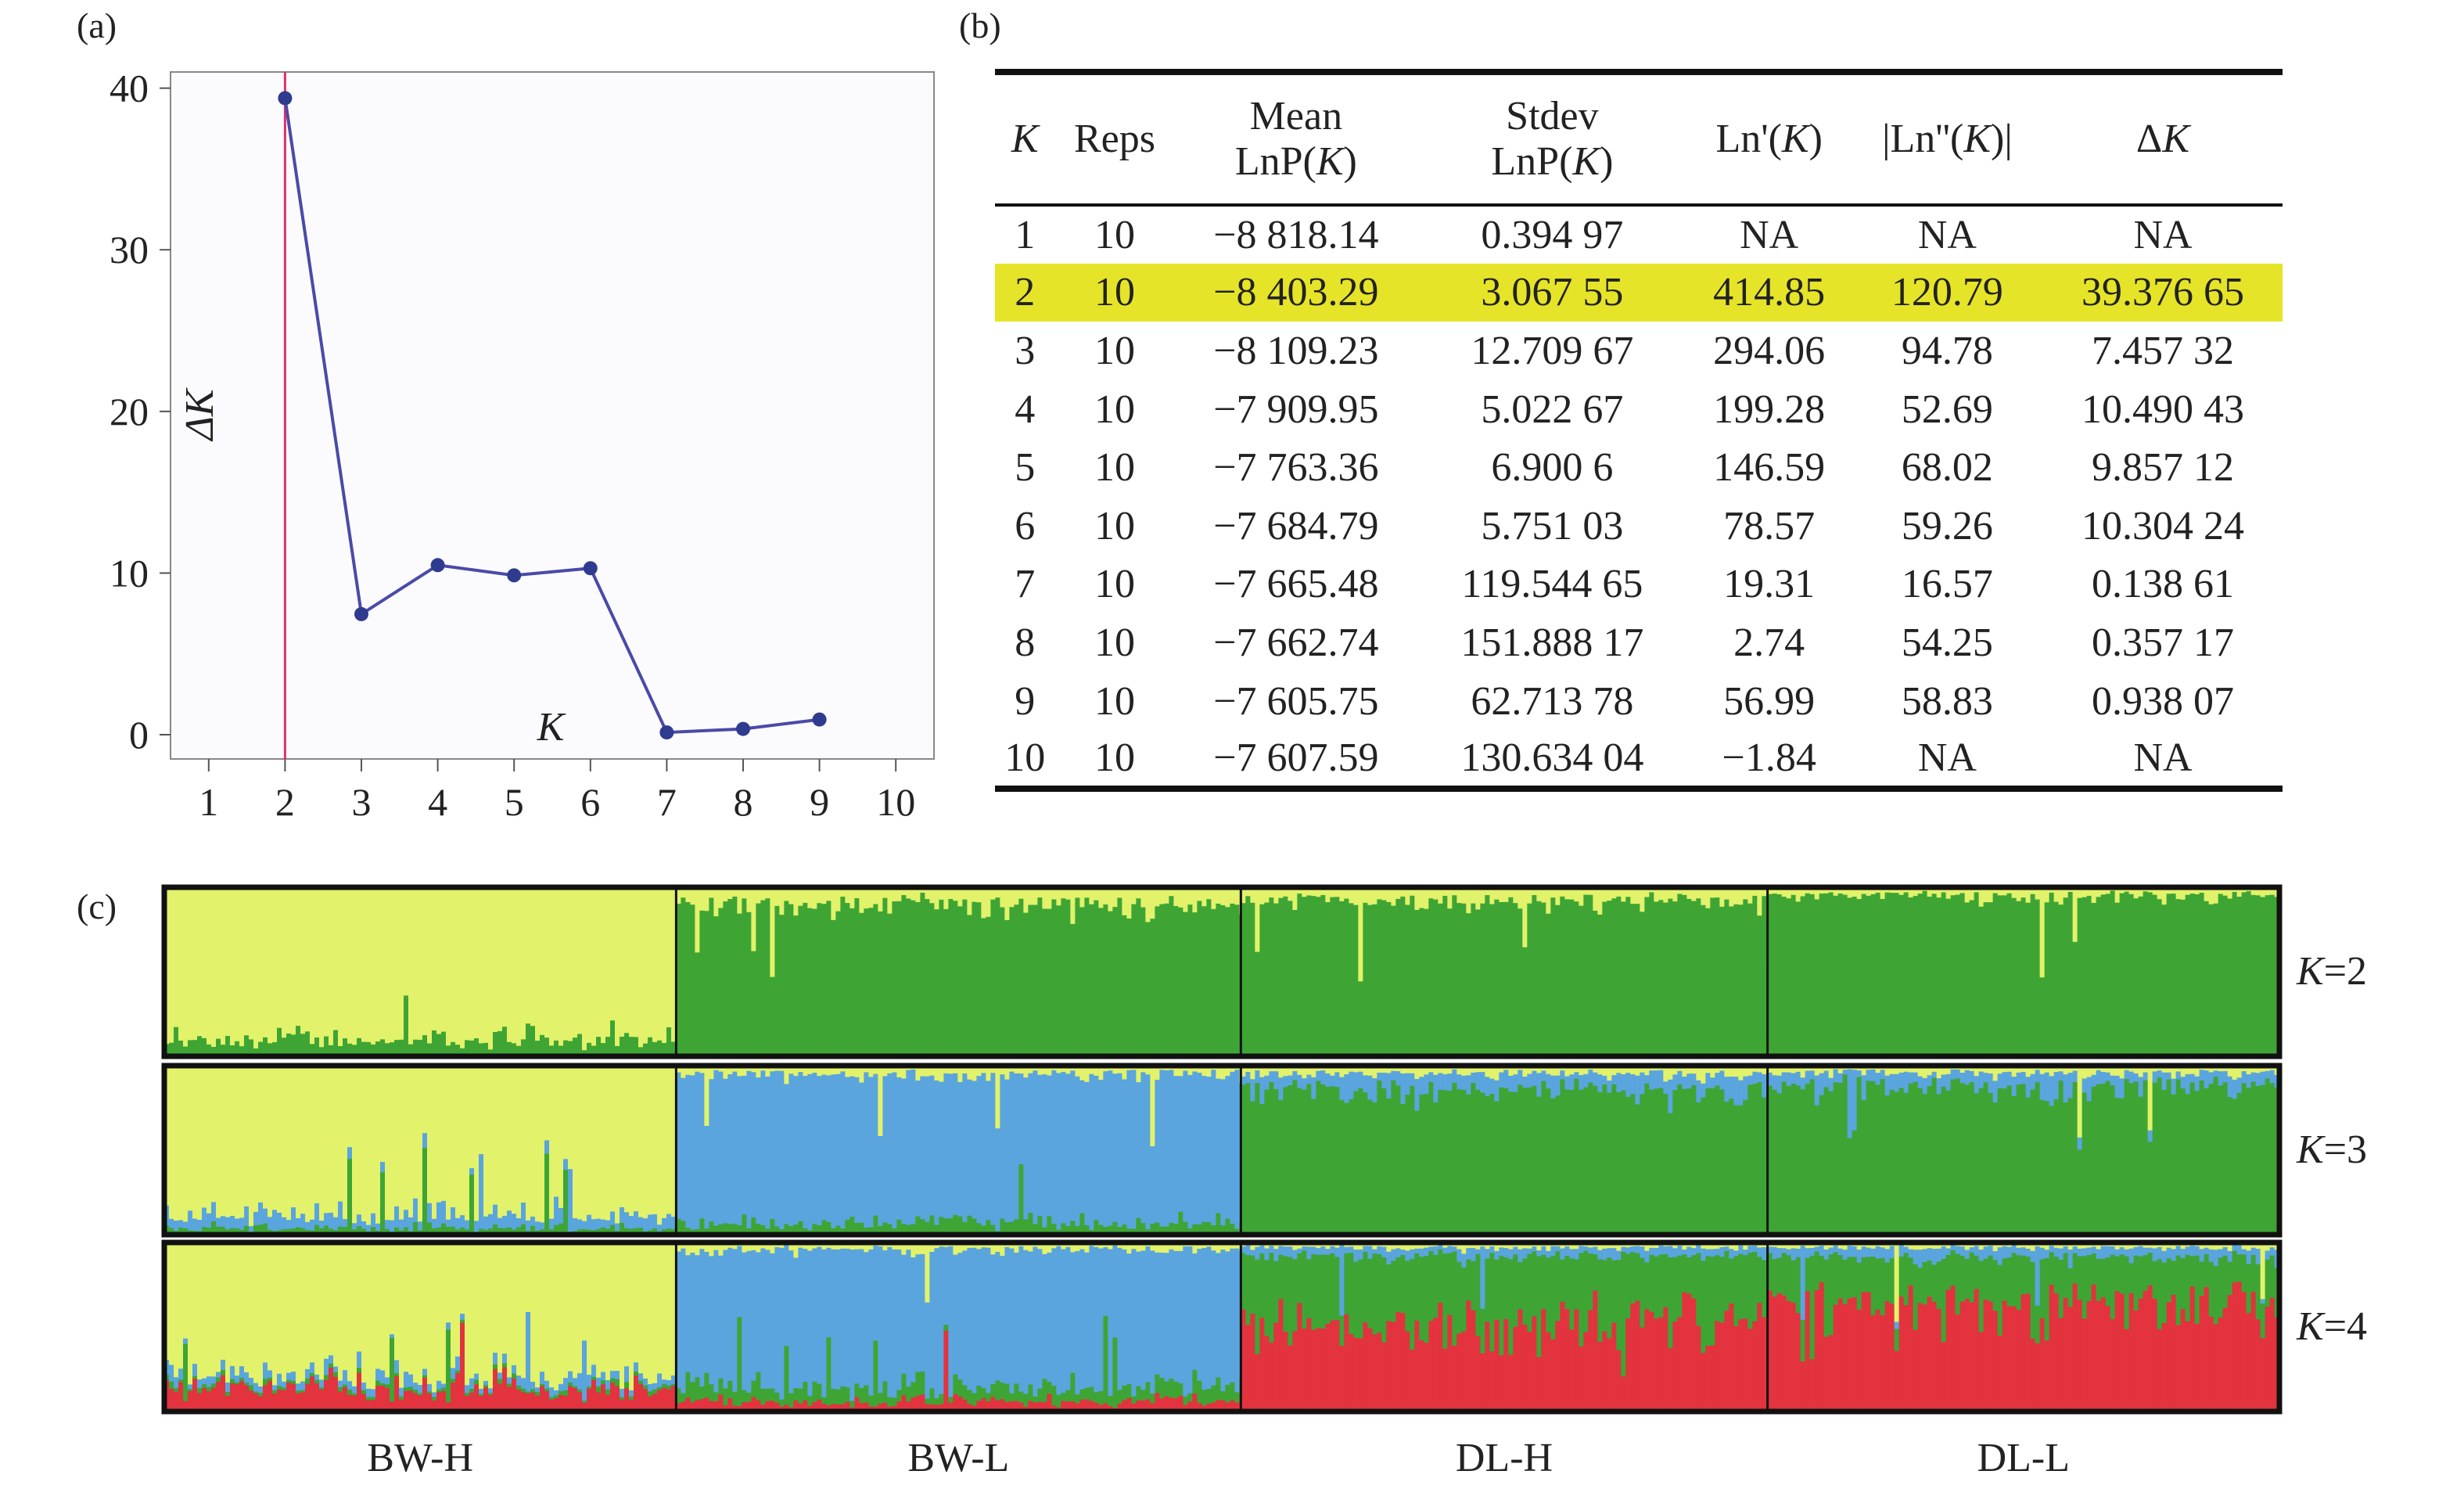  What do you see at coordinates (129, 573) in the screenshot?
I see `y-tick-label: 10` at bounding box center [129, 573].